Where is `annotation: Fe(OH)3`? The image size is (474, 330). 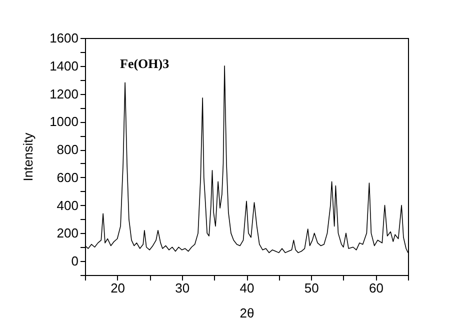
annotation: Fe(OH)3 is located at coordinates (145, 63).